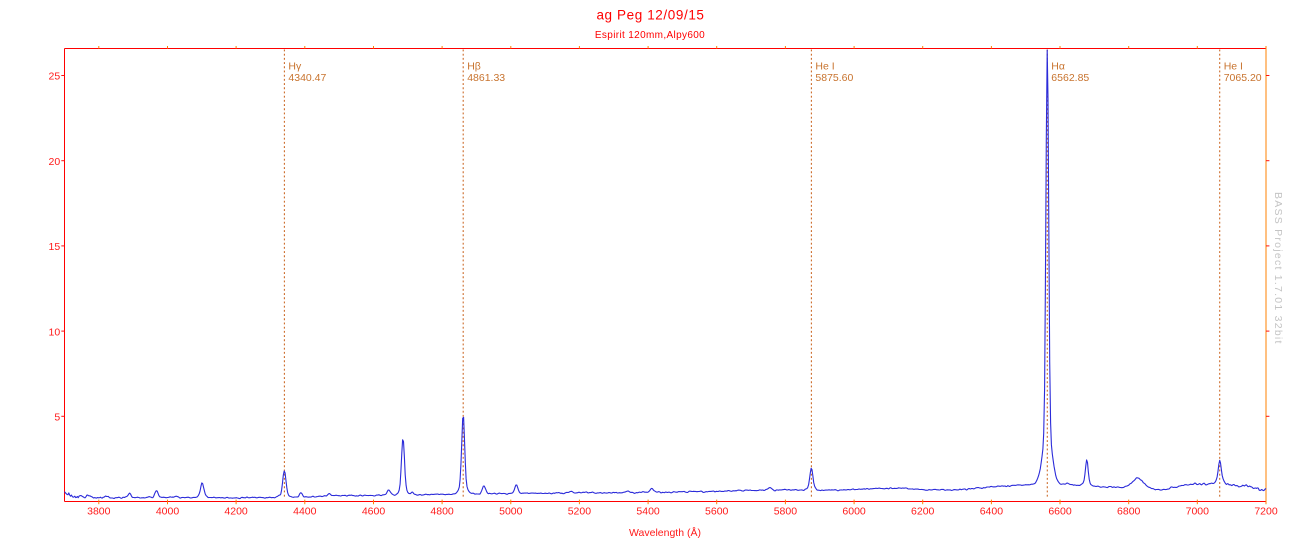  I want to click on svg-text: 6562.85, so click(1070, 78).